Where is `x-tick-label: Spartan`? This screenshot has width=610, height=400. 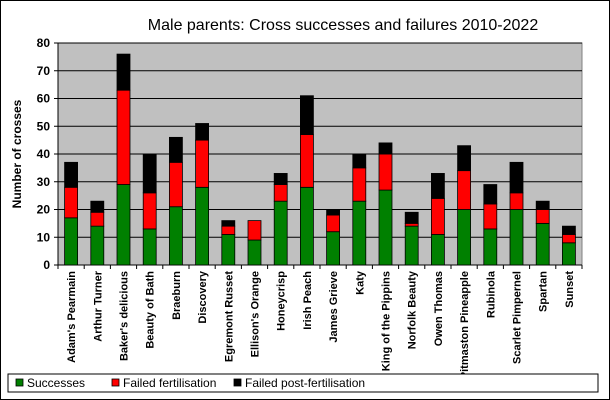
x-tick-label: Spartan is located at coordinates (544, 291).